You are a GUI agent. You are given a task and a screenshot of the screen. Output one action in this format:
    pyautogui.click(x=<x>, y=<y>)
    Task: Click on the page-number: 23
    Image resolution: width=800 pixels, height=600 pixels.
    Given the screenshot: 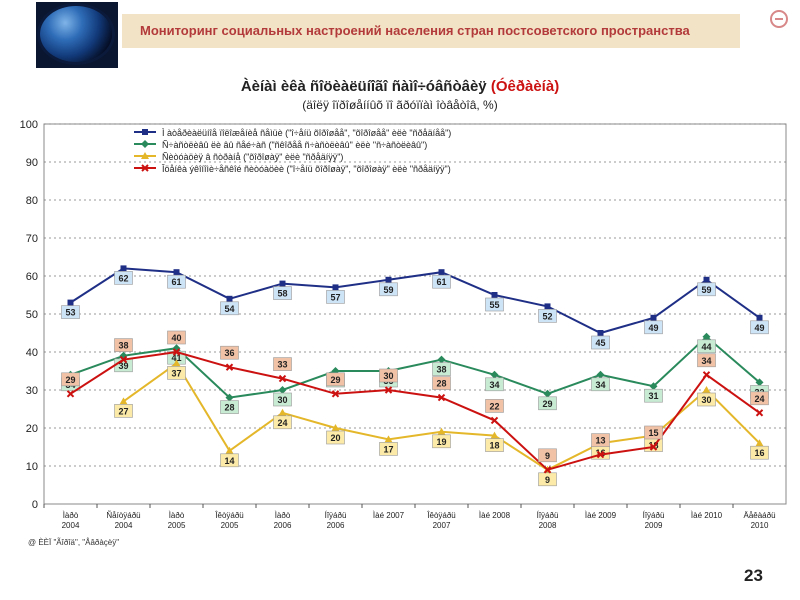 What is the action you would take?
    pyautogui.click(x=753, y=575)
    